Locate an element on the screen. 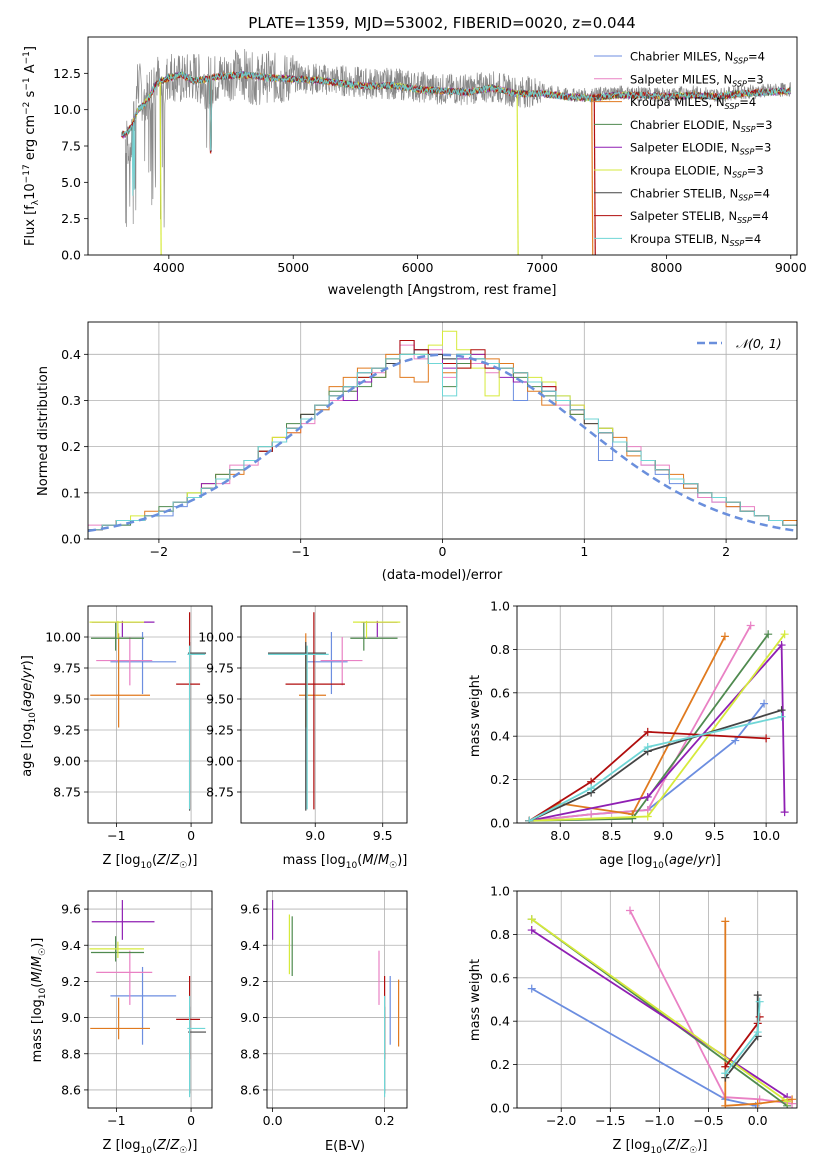  x-tick-label: 7000 is located at coordinates (542, 267).